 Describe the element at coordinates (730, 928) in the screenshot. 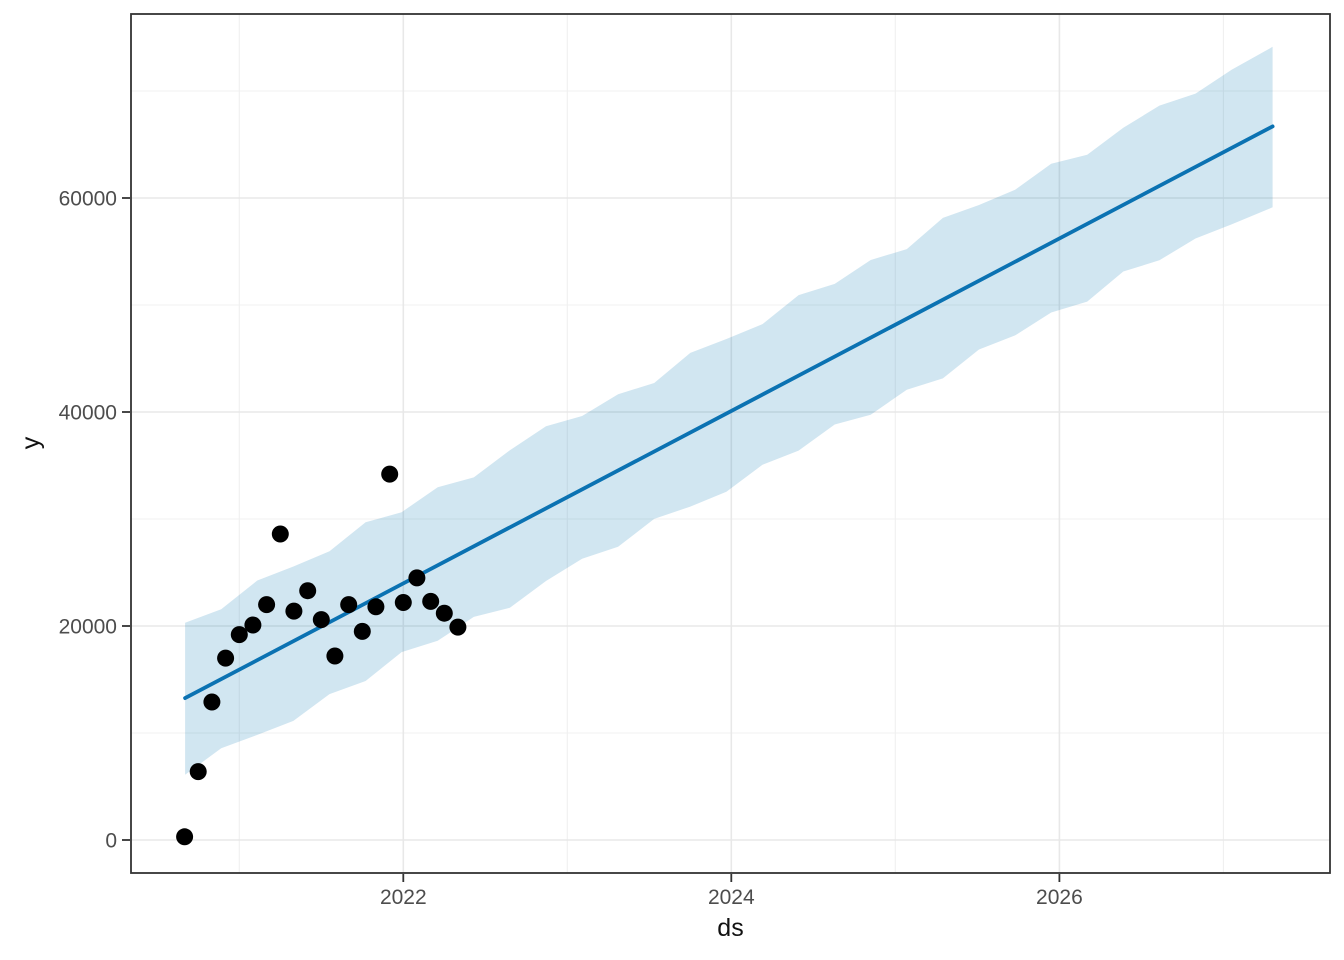

I see `x-axis-title: ds` at that location.